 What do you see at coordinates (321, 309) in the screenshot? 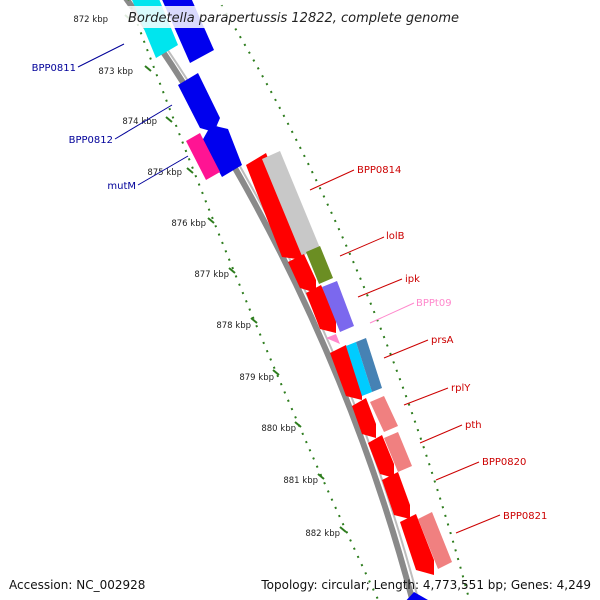
I see `gene-arrow-ipk` at bounding box center [321, 309].